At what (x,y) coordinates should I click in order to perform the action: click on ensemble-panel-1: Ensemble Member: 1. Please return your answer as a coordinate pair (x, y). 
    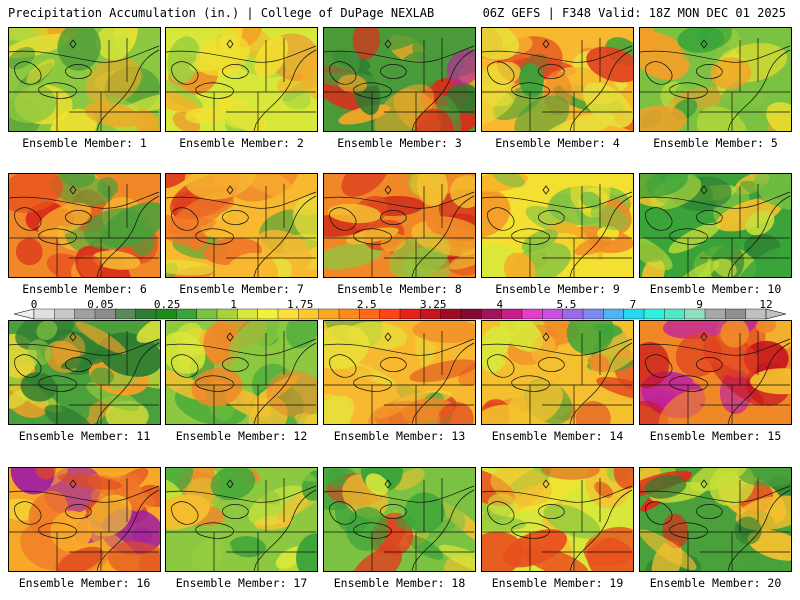
    Looking at the image, I should click on (84, 88).